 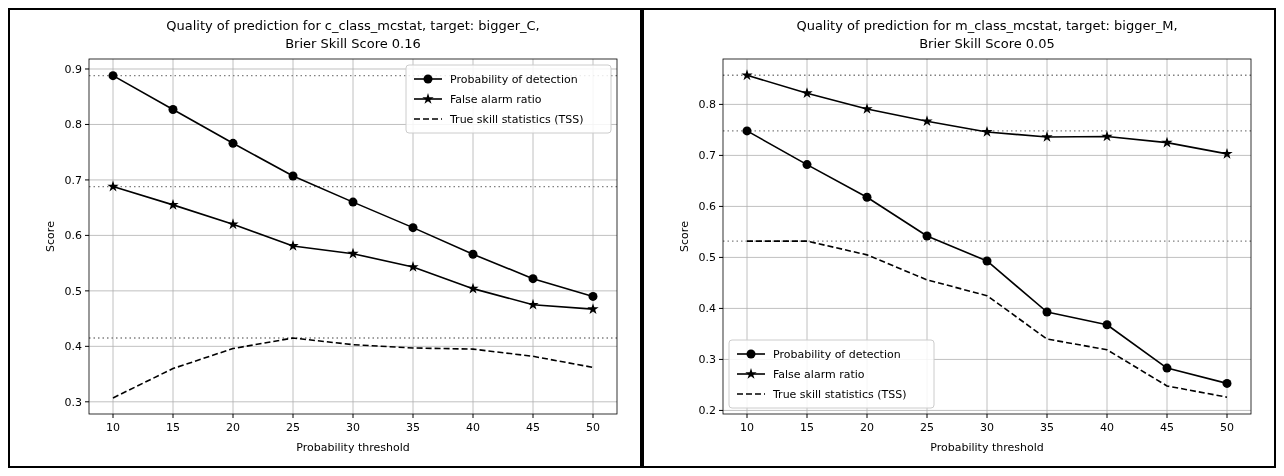 I want to click on y-tick-label: 0.9, so click(x=73, y=69).